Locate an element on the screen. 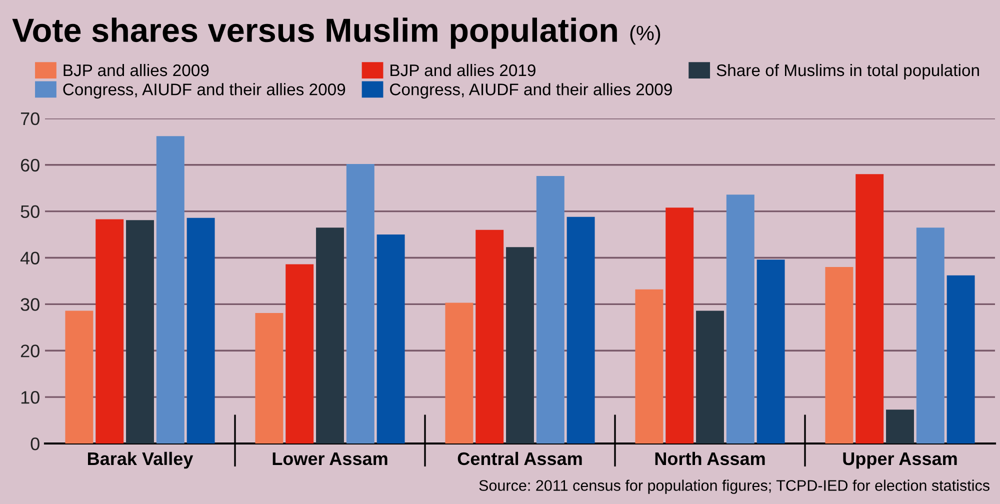 The image size is (1000, 504). y-tick-label: 40 is located at coordinates (30, 258).